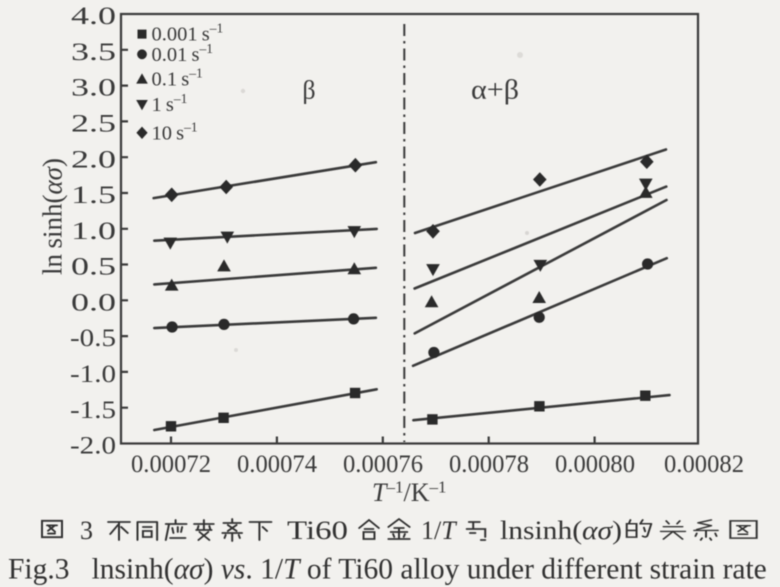  Describe the element at coordinates (383, 464) in the screenshot. I see `svg-text: 0.00076` at that location.